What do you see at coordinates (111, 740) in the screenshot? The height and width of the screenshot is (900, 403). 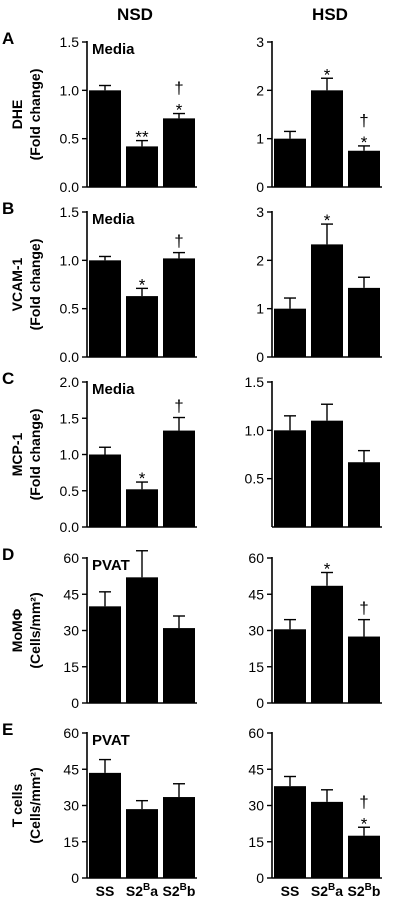 I see `inset-label-E: PVAT` at bounding box center [111, 740].